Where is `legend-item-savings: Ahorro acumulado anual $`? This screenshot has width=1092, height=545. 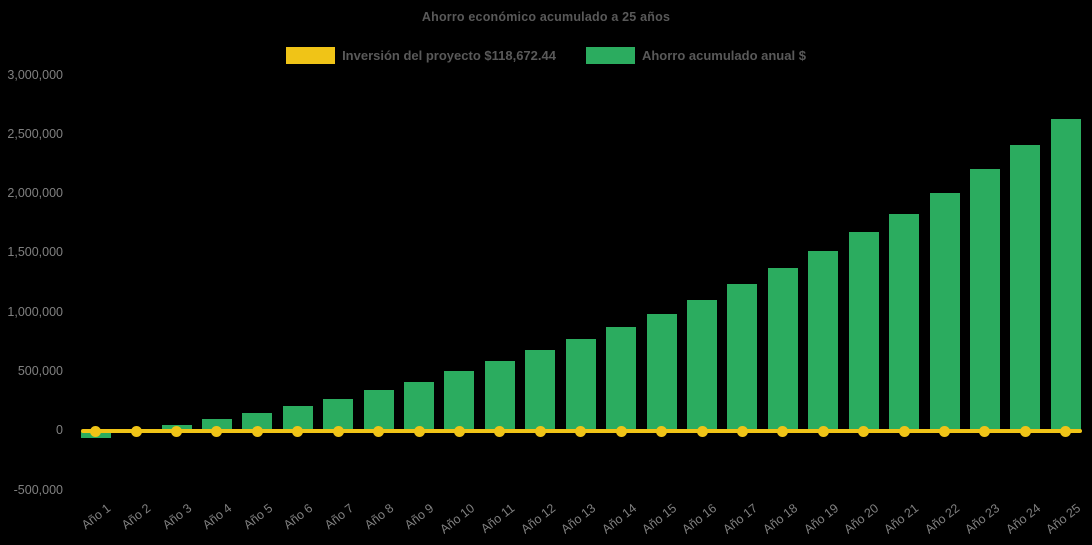 legend-item-savings: Ahorro acumulado anual $ is located at coordinates (695, 55).